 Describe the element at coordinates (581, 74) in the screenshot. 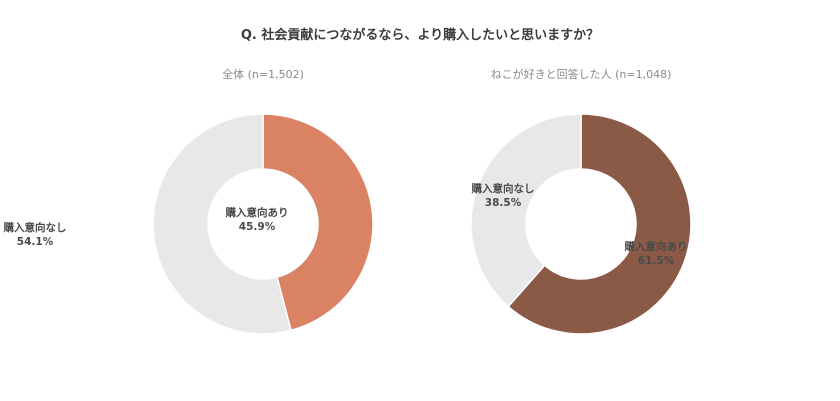

I see `chart-2-subtitle: ねこが好きと回答した人 (n=1,048)` at that location.